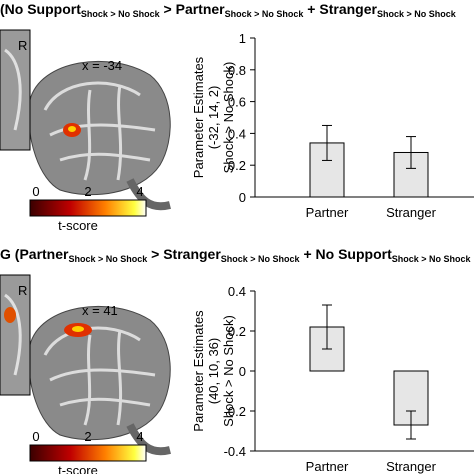  What do you see at coordinates (237, 102) in the screenshot?
I see `y-tick-label: 0.6` at bounding box center [237, 102].